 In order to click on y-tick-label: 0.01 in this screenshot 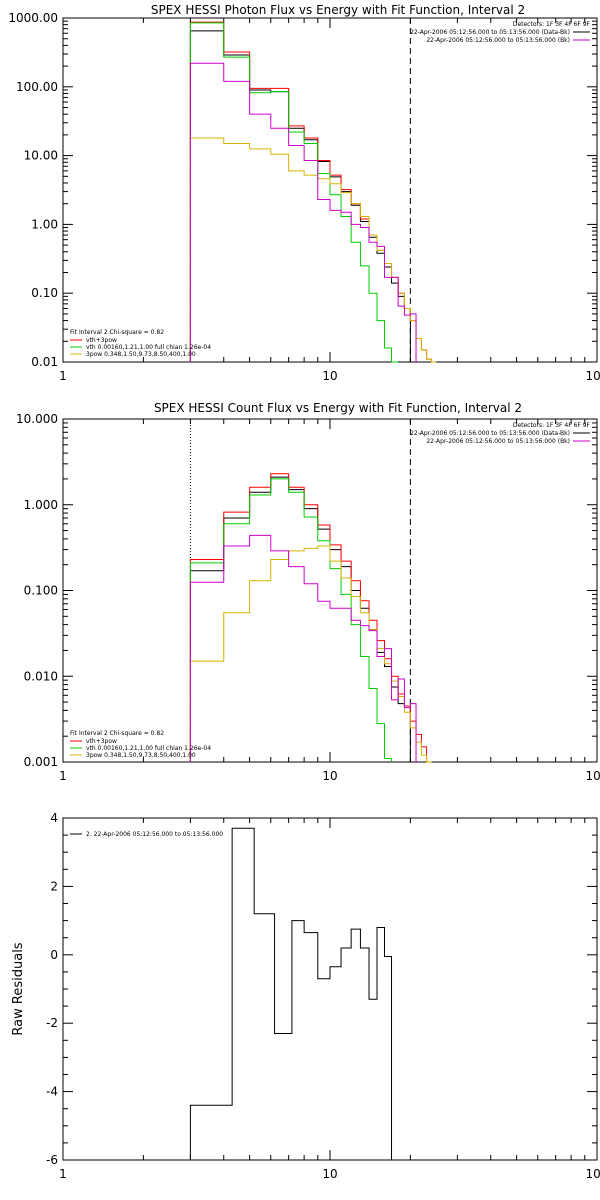, I will do `click(44, 362)`.